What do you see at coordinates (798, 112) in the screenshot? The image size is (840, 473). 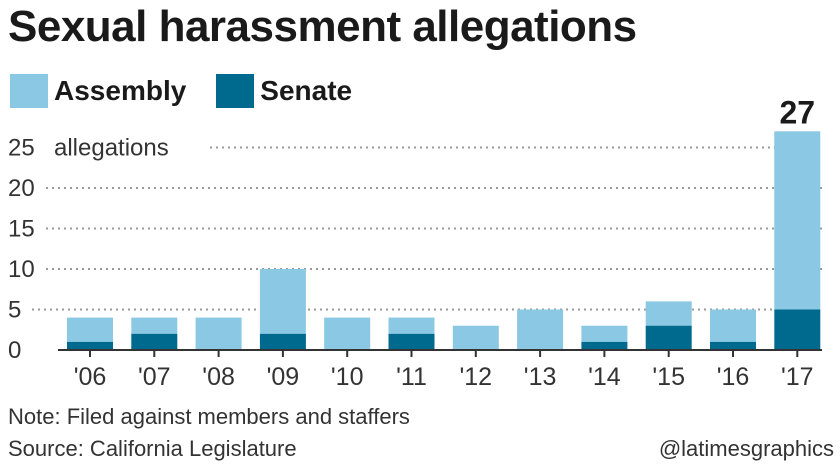 I see `data-label-total: 27` at bounding box center [798, 112].